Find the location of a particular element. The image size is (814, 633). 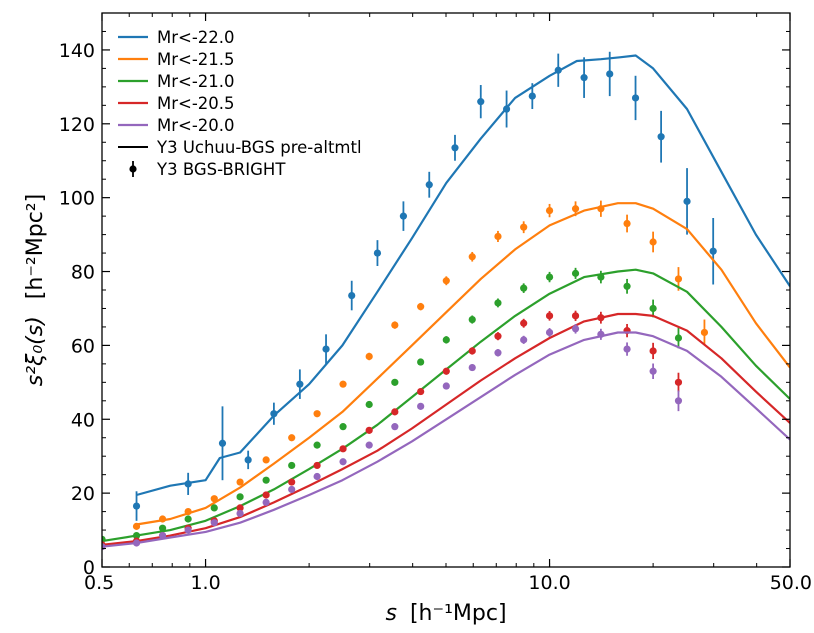

x-axis-label-units: [h⁻¹Mpc] is located at coordinates (458, 613).